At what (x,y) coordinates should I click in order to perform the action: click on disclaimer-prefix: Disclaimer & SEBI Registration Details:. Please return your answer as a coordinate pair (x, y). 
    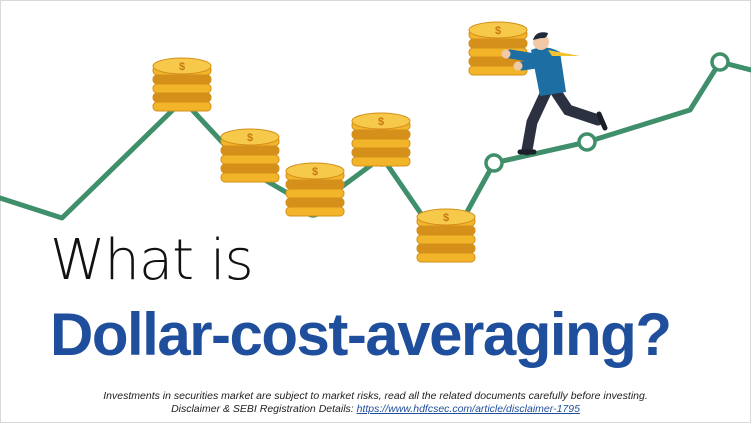
    Looking at the image, I should click on (264, 409).